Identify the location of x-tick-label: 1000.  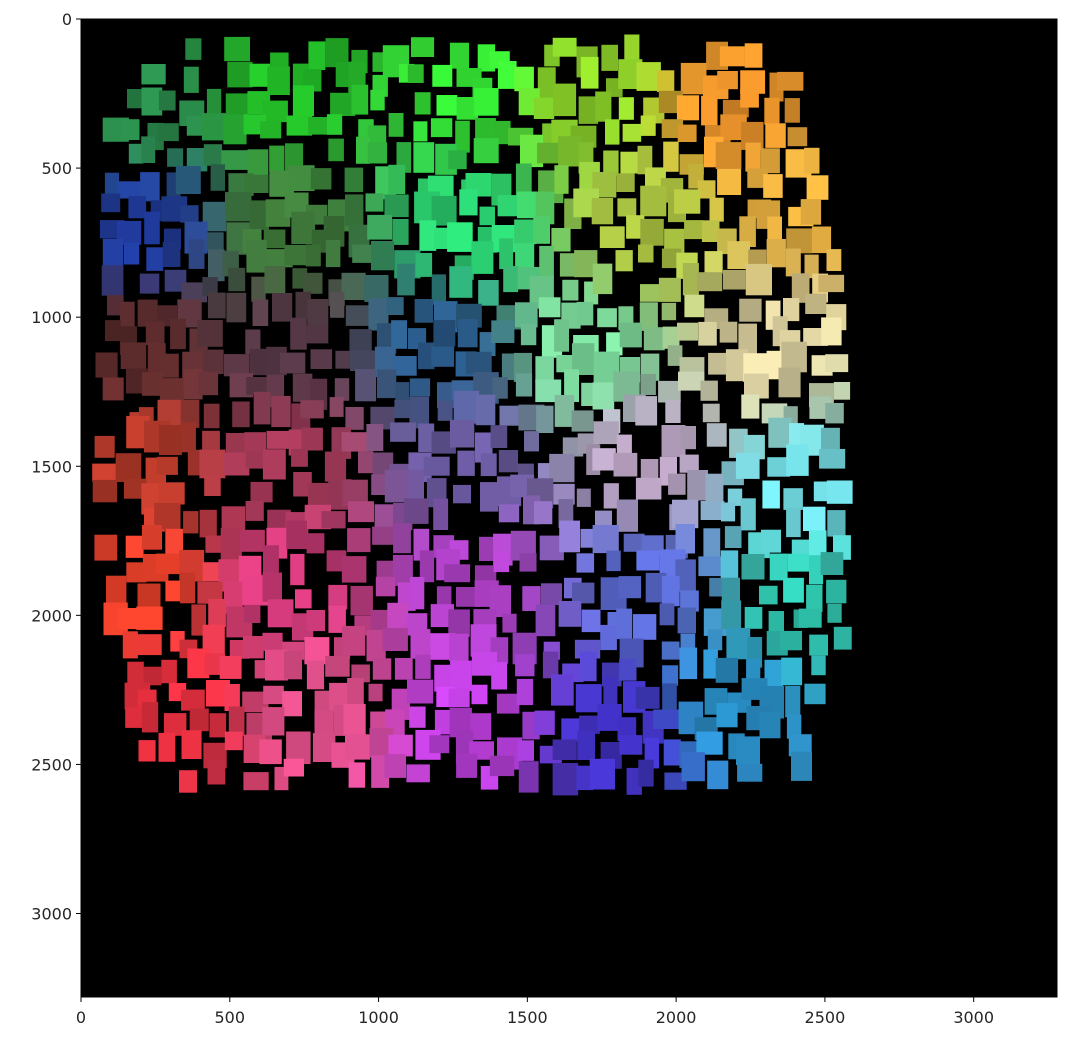
(378, 1017).